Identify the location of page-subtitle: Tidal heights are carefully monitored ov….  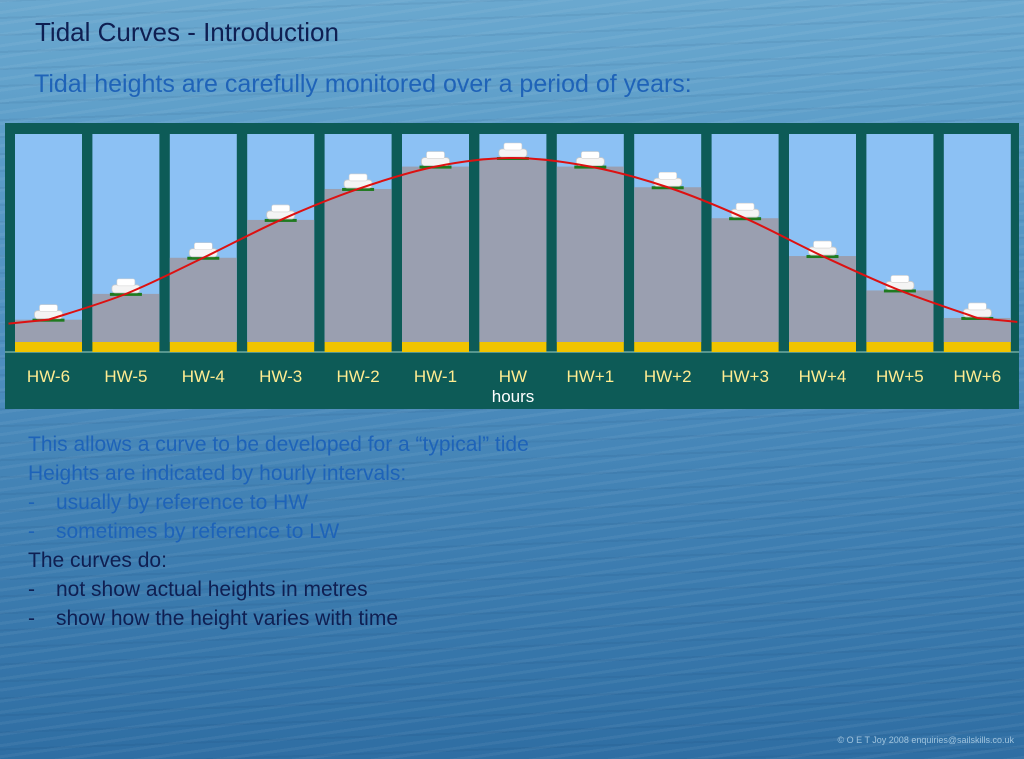
(363, 84).